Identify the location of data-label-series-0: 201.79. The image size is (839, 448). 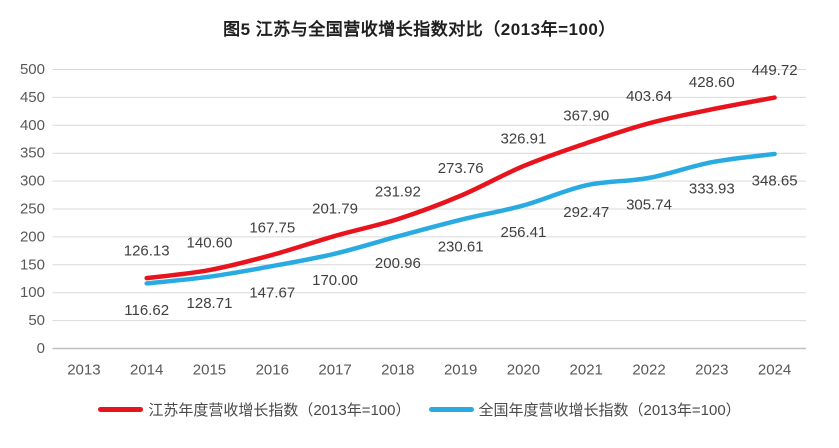
(335, 208).